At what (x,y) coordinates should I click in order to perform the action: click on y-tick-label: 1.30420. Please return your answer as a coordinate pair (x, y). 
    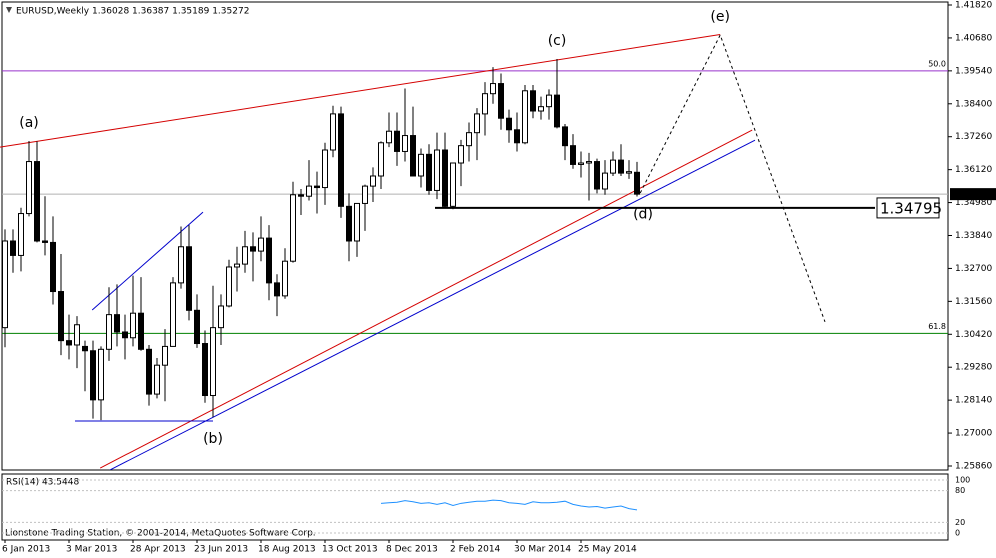
    Looking at the image, I should click on (973, 335).